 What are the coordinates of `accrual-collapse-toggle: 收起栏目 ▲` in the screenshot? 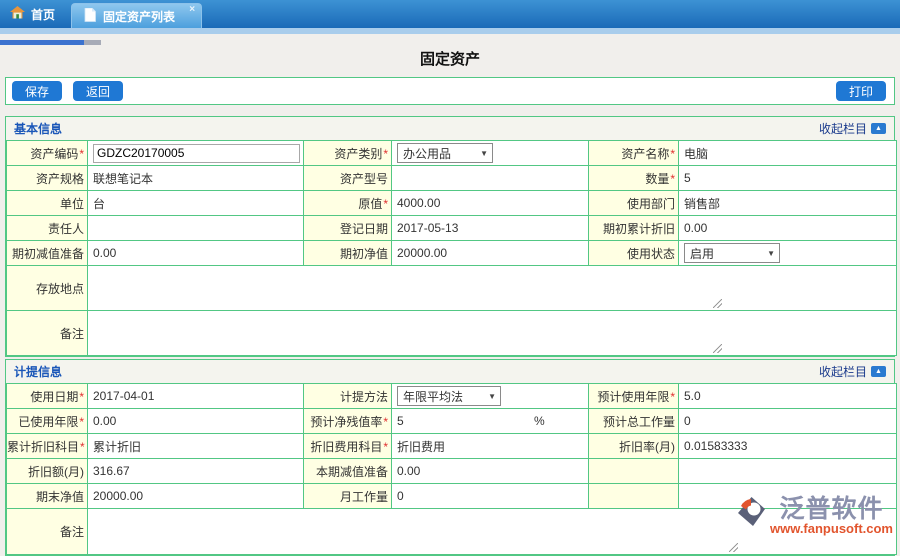 It's located at (852, 371).